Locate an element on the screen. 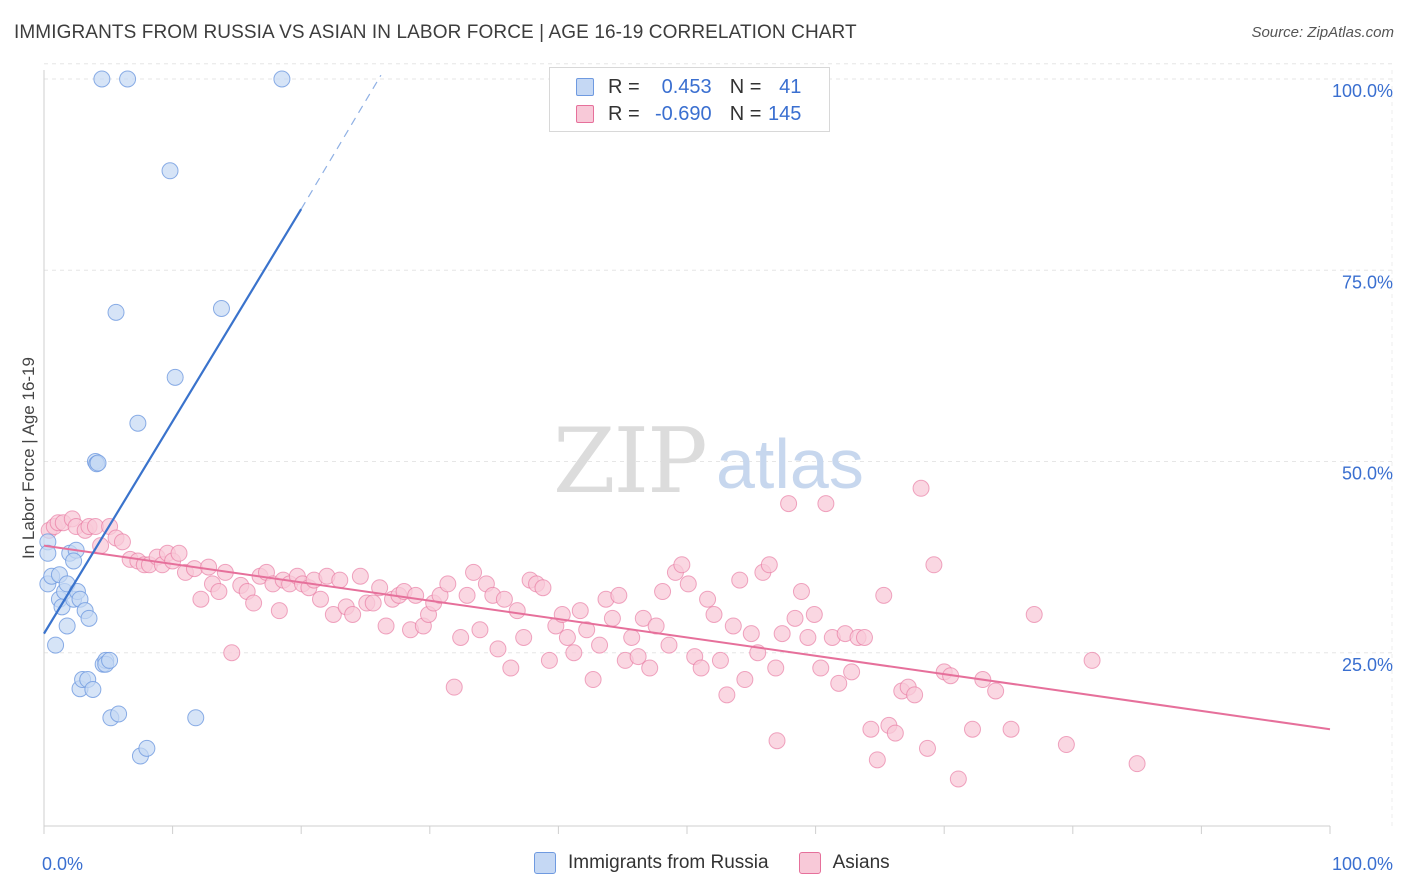 Image resolution: width=1406 pixels, height=892 pixels. source-label: Source: ZipAtlas.com is located at coordinates (1322, 32).